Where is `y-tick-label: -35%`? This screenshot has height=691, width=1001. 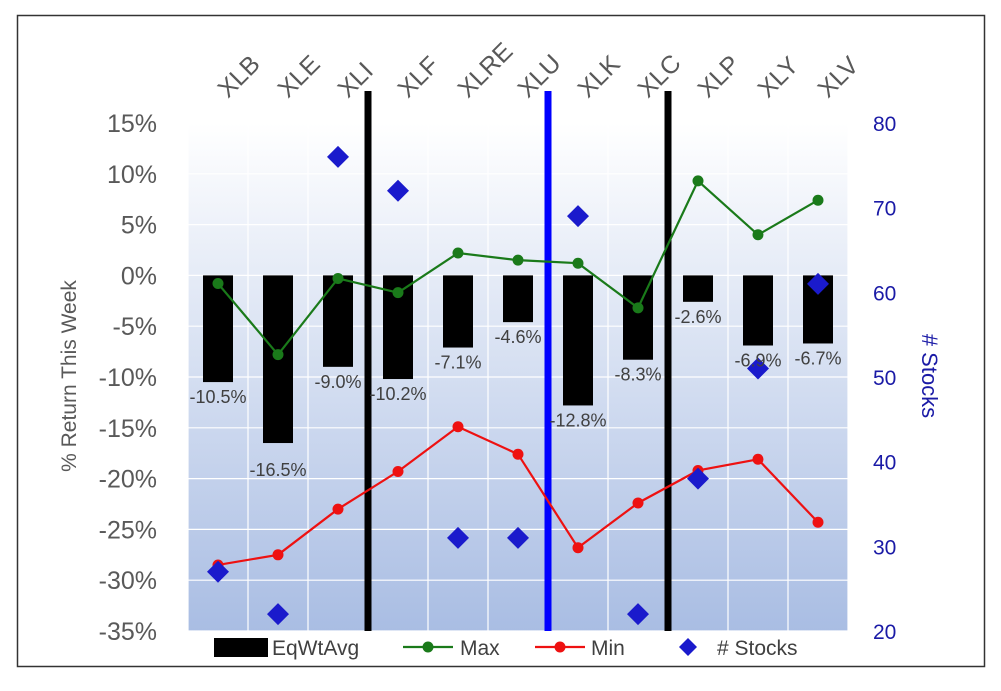 y-tick-label: -35% is located at coordinates (128, 632).